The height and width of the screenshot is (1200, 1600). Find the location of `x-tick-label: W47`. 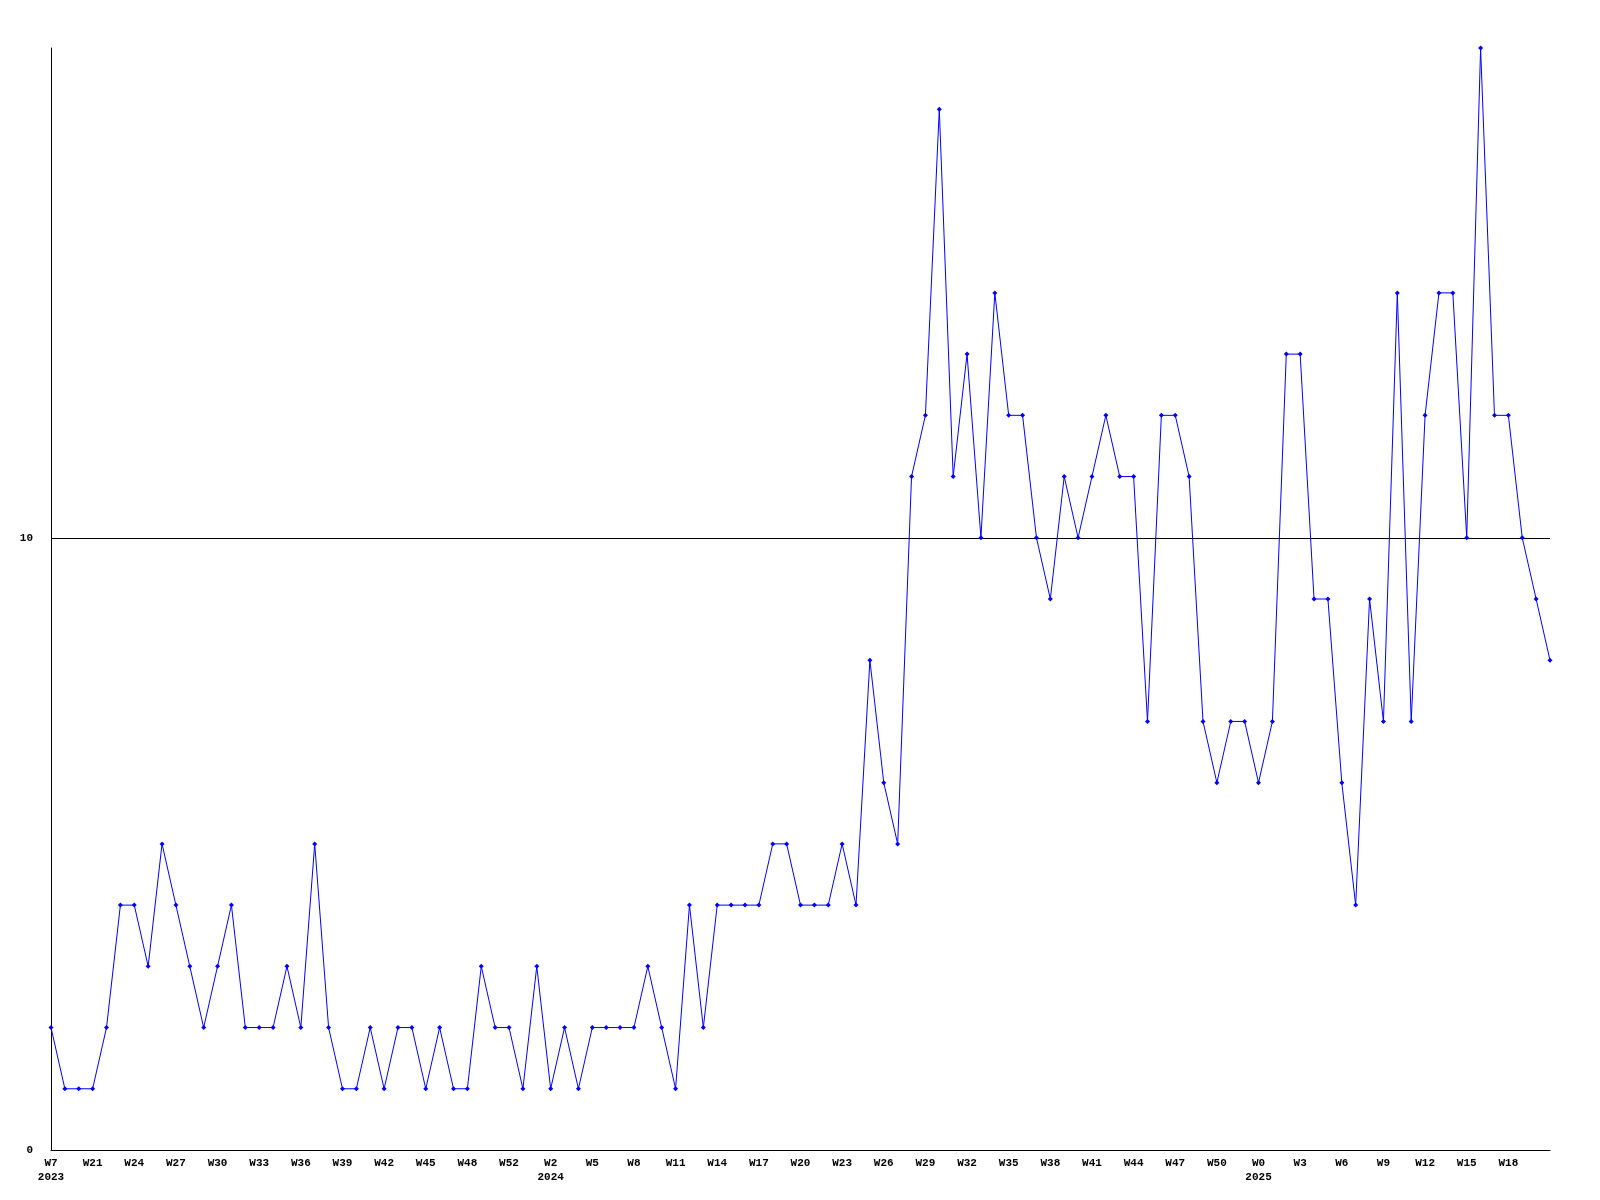

x-tick-label: W47 is located at coordinates (1175, 1163).